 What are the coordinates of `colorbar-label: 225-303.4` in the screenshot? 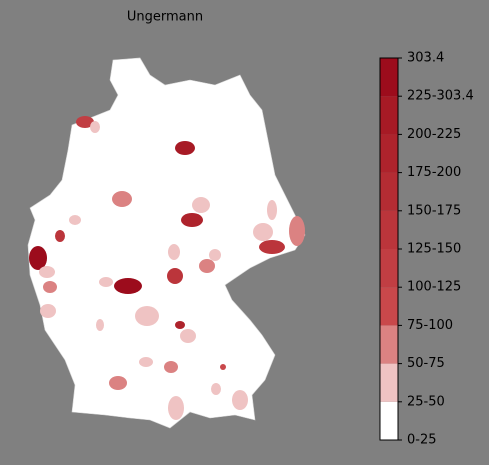 It's located at (440, 96).